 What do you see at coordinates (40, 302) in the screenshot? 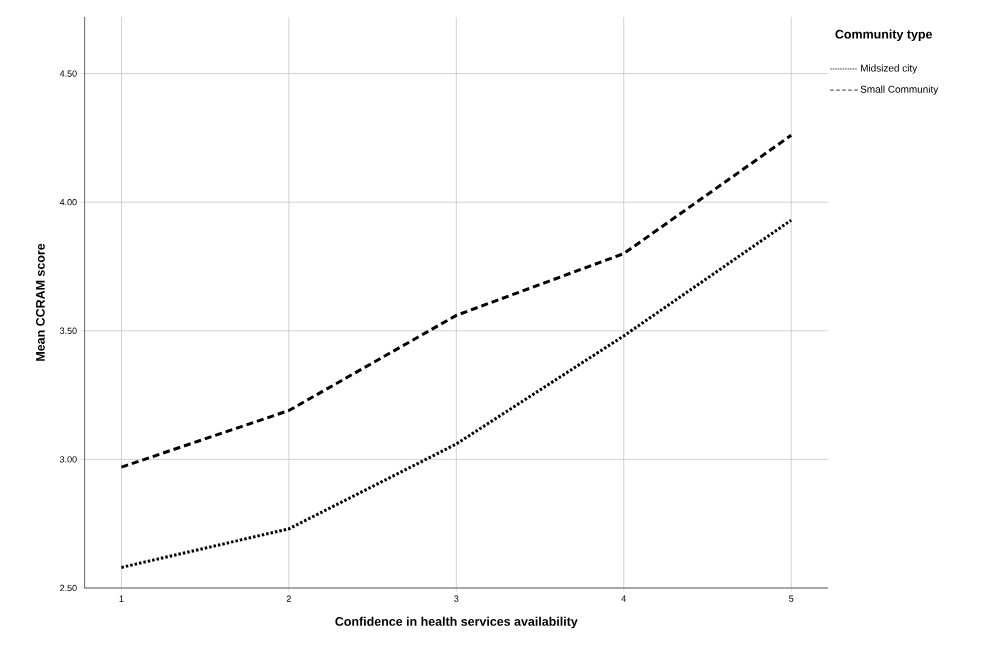
I see `y-axis-title: Mean CCRAM score` at bounding box center [40, 302].